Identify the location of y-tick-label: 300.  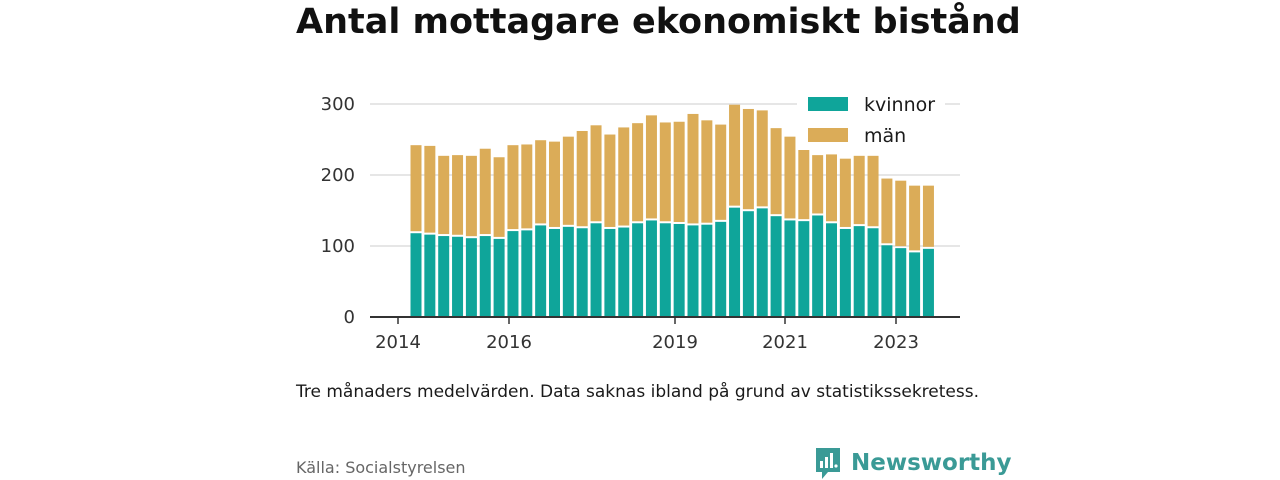
(338, 104).